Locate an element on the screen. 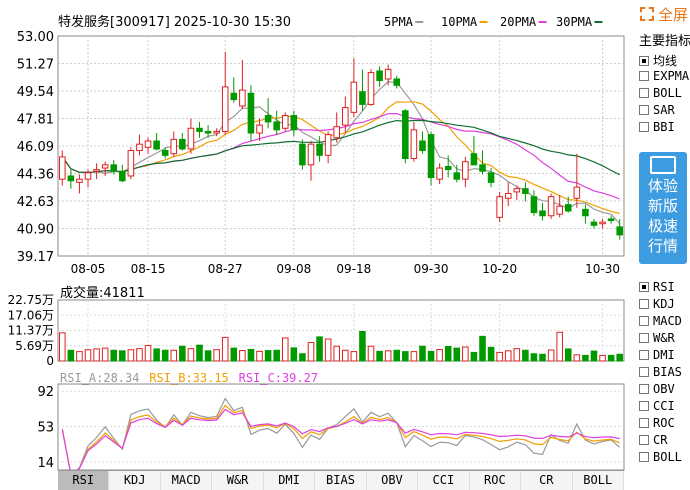 This screenshot has height=490, width=690. price-tick-label: 44.36 is located at coordinates (35, 175).